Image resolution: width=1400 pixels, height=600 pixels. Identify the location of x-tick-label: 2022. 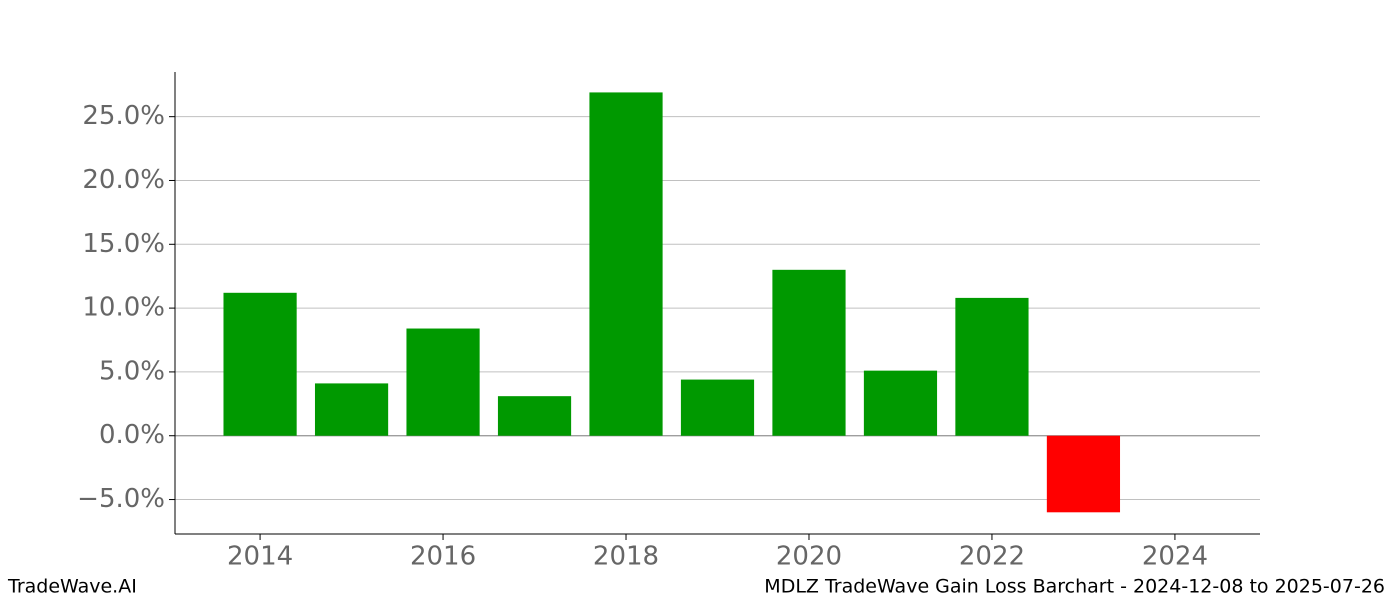
(992, 557).